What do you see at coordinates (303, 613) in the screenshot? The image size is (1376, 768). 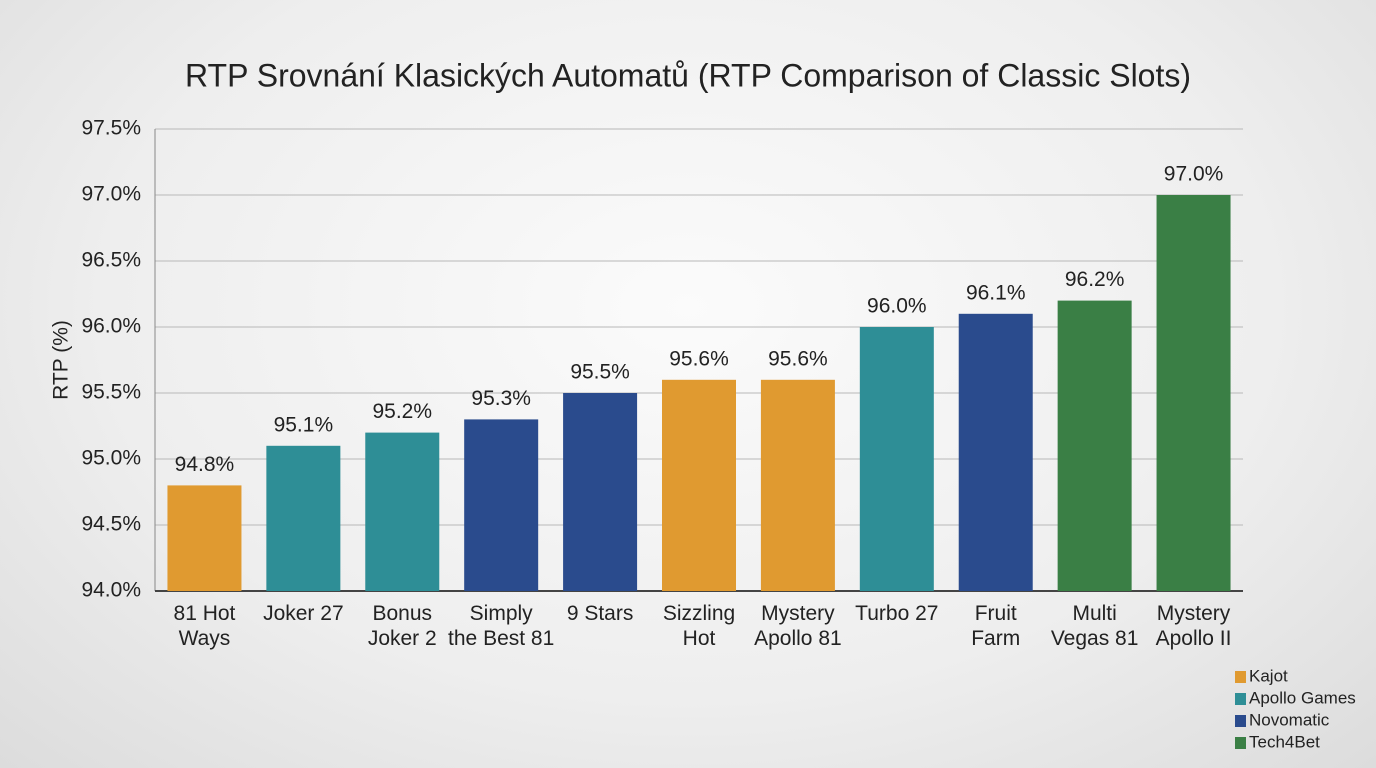 I see `x-tick-label: Joker 27` at bounding box center [303, 613].